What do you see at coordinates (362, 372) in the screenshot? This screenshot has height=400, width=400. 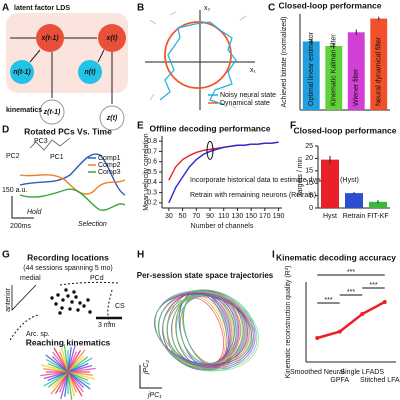 I see `x-tick-label: Single LFADS` at bounding box center [362, 372].